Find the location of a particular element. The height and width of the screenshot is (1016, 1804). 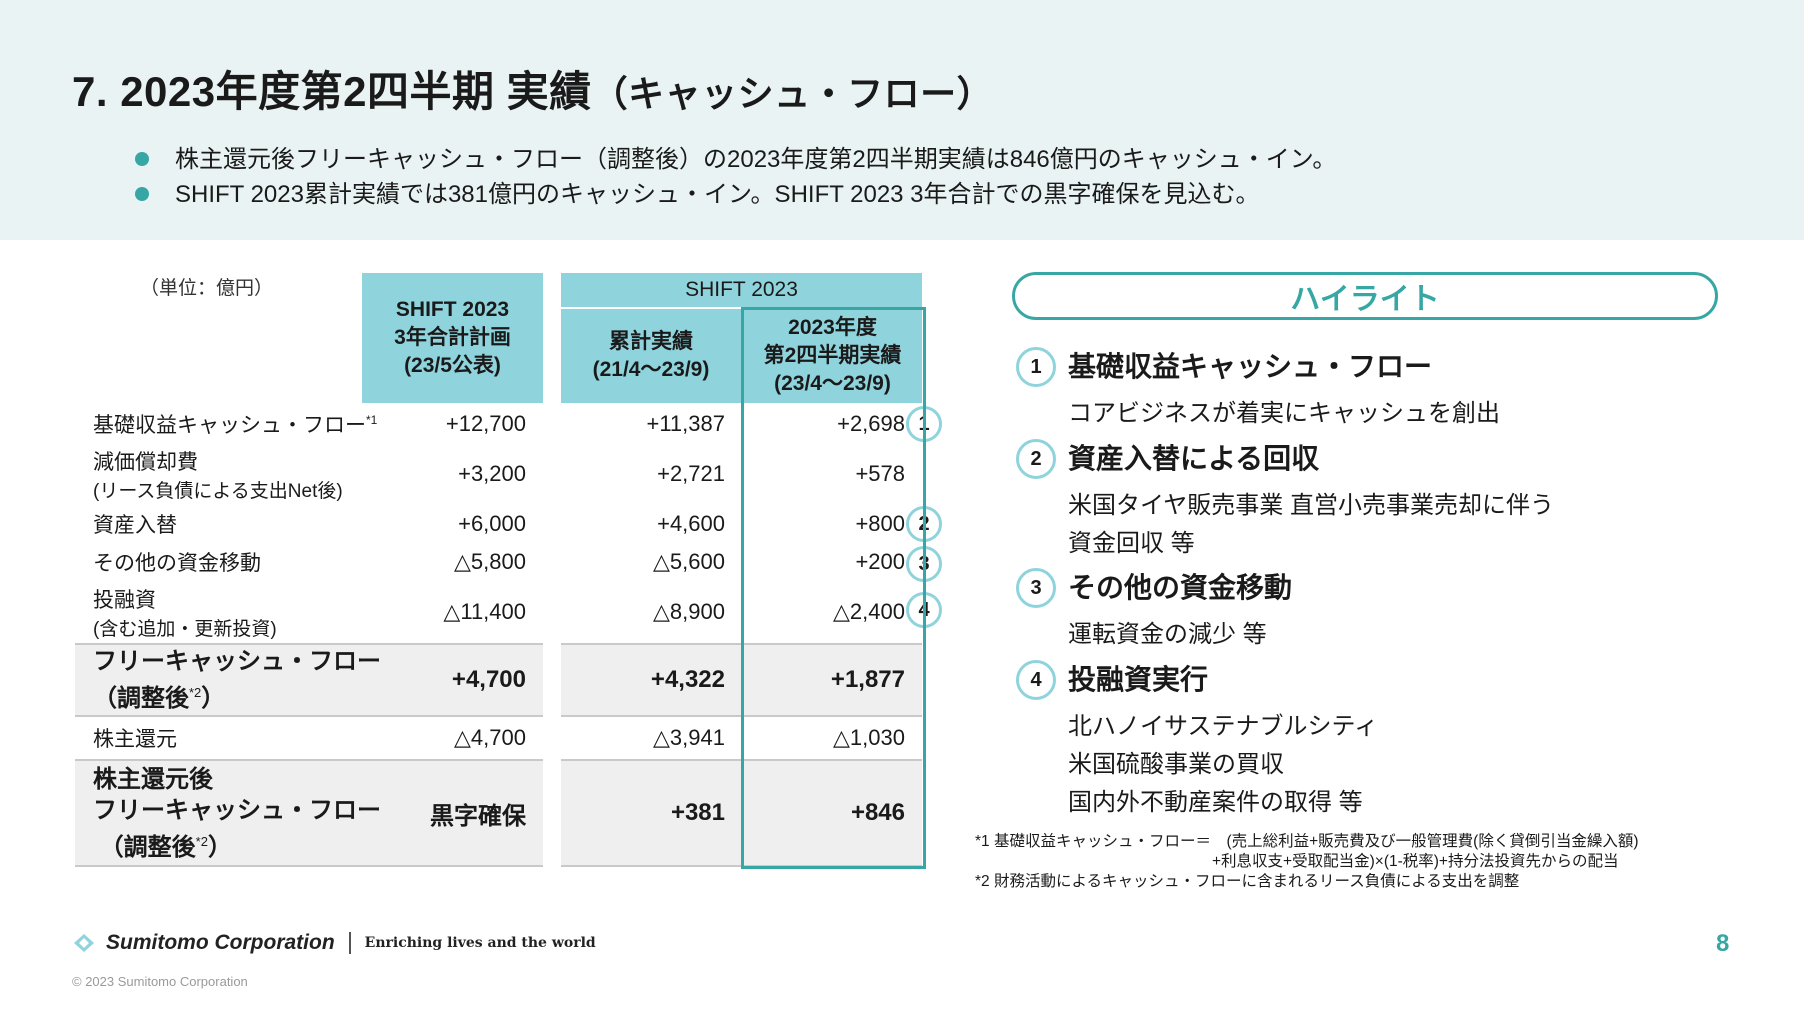

table-row-total: 株主還元後 フリーキャッシュ・フロー （調整後*2） 黒字確保 +381 +846 is located at coordinates (498, 813).